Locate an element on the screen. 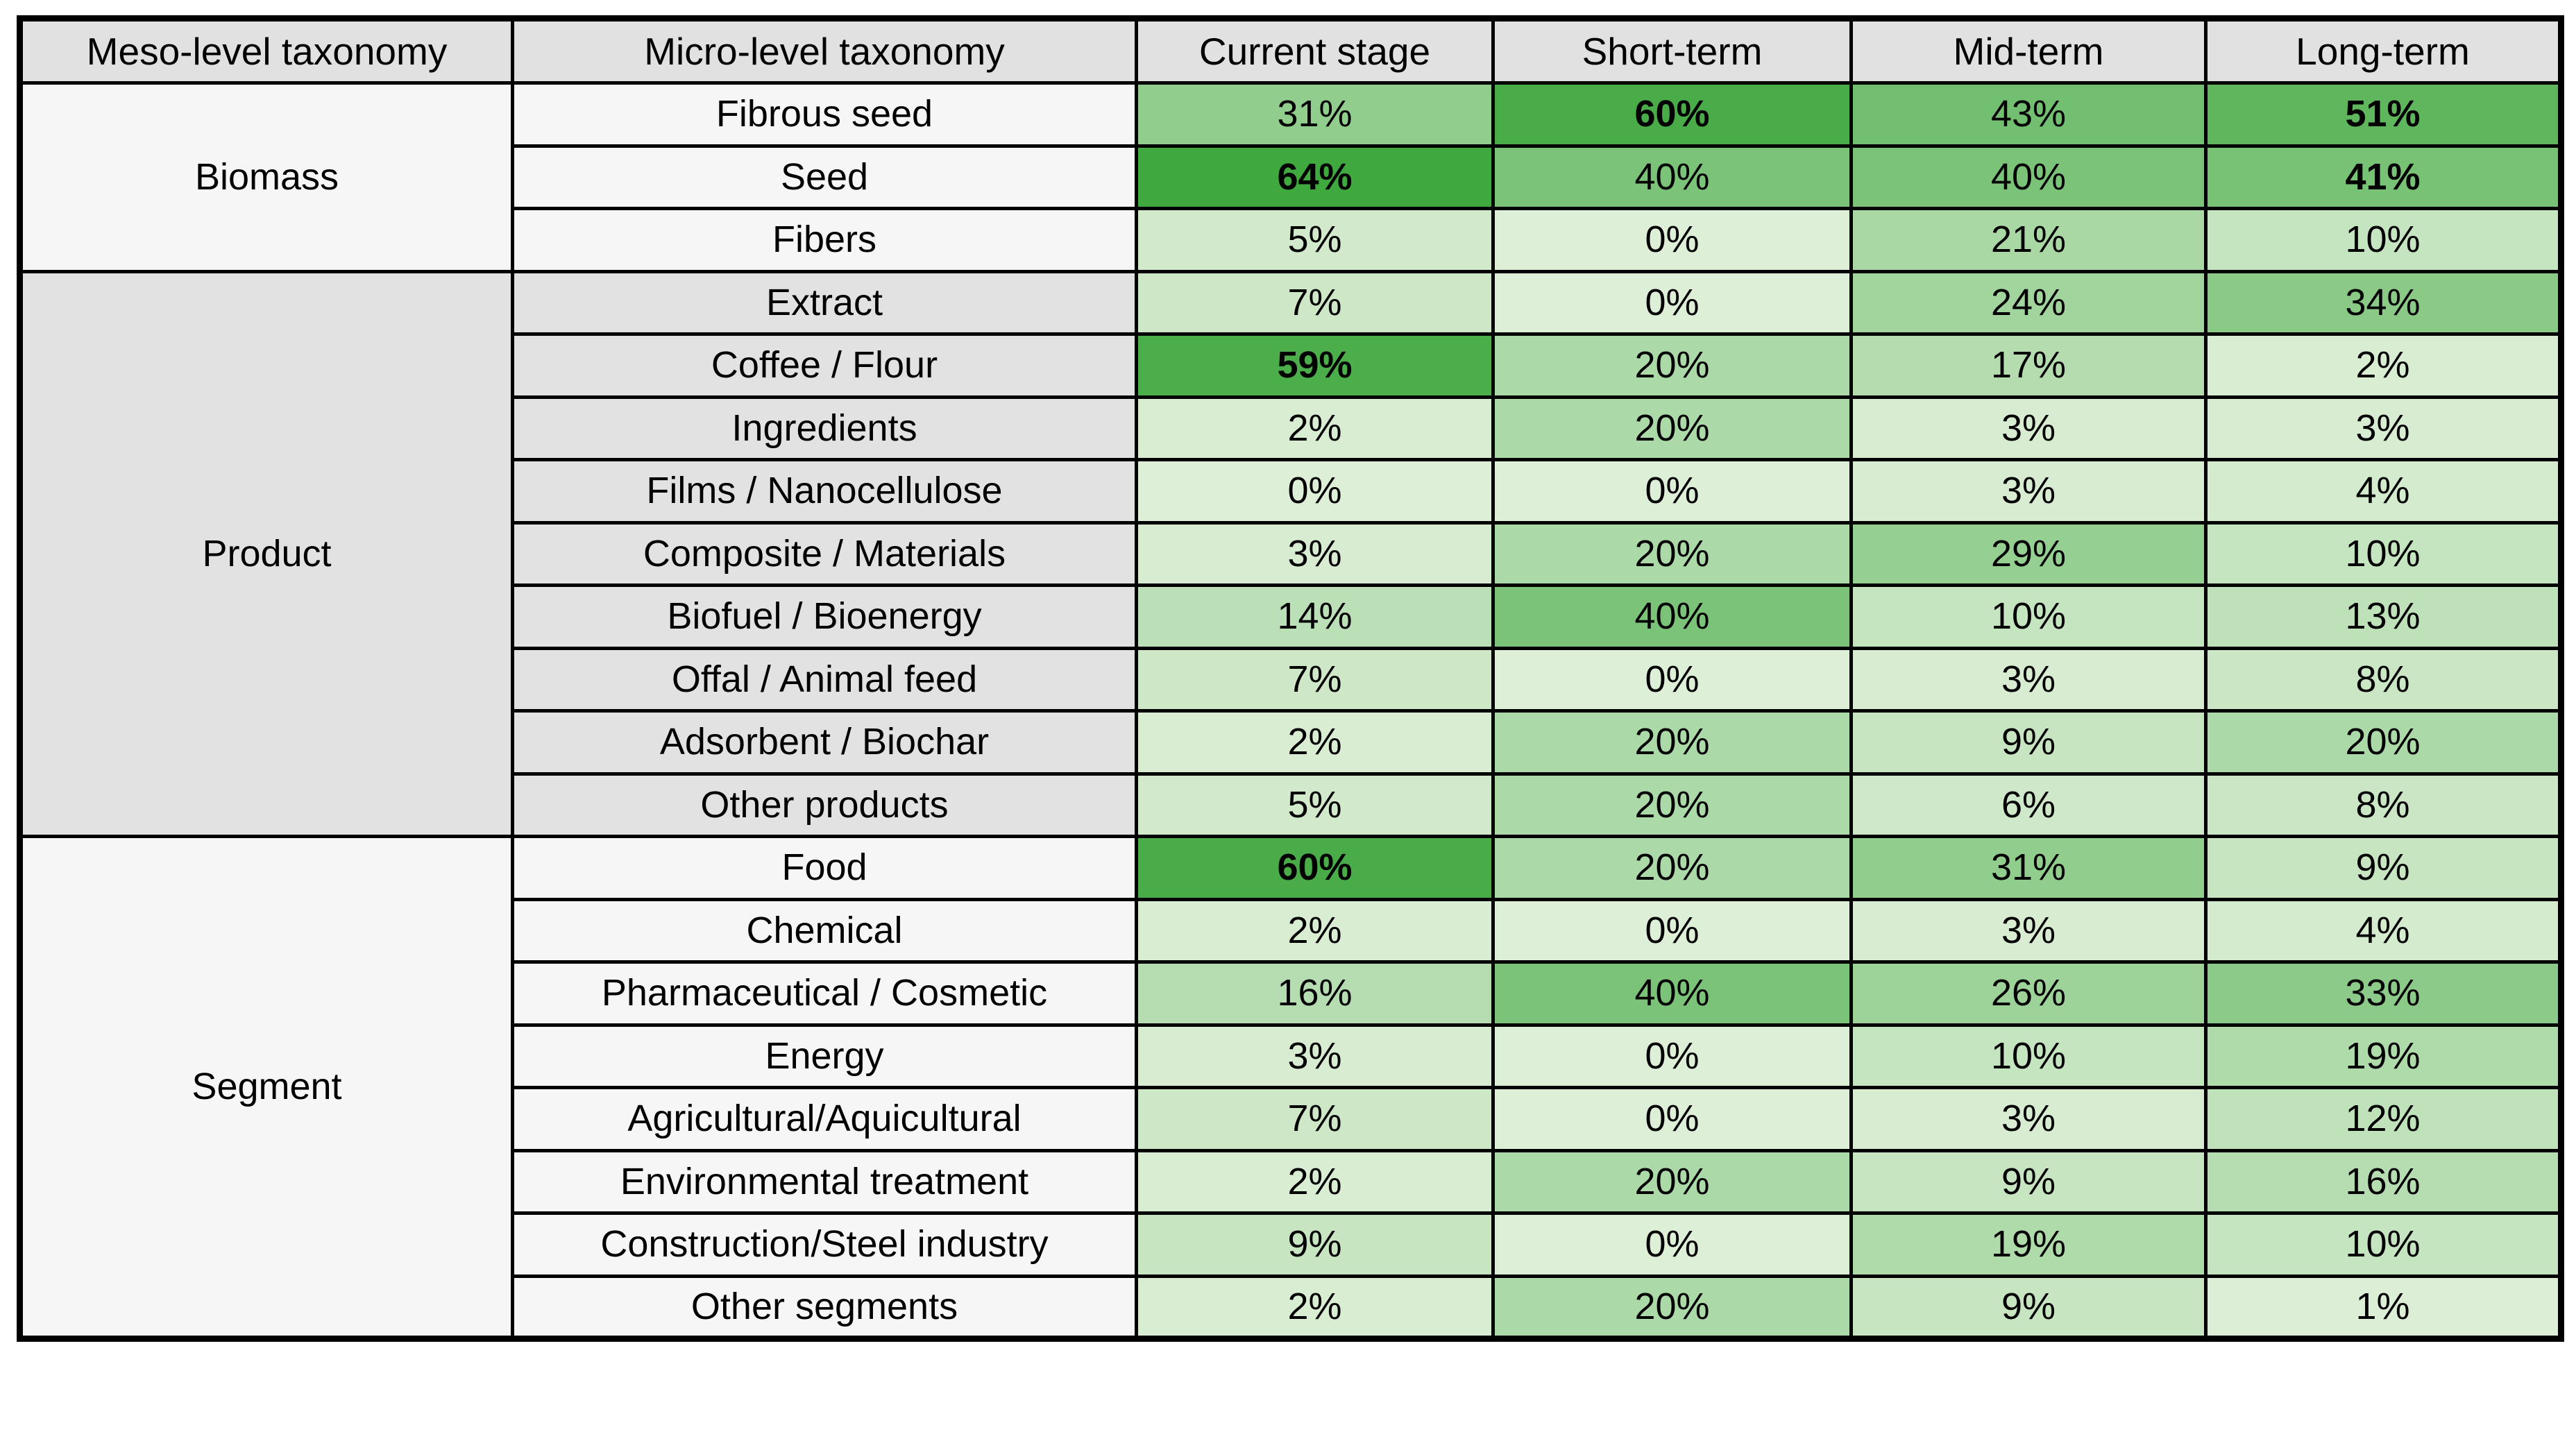  meso-cell-biomass: Biomass is located at coordinates (266, 177).